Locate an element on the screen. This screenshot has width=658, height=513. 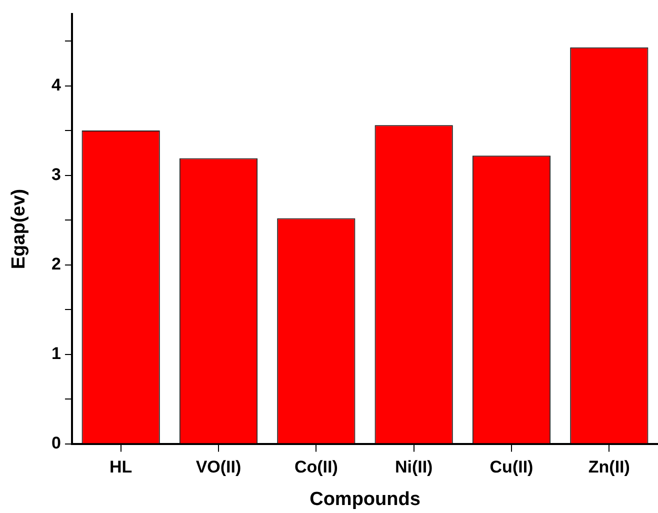
x-tick-label: VO(II) is located at coordinates (219, 467).